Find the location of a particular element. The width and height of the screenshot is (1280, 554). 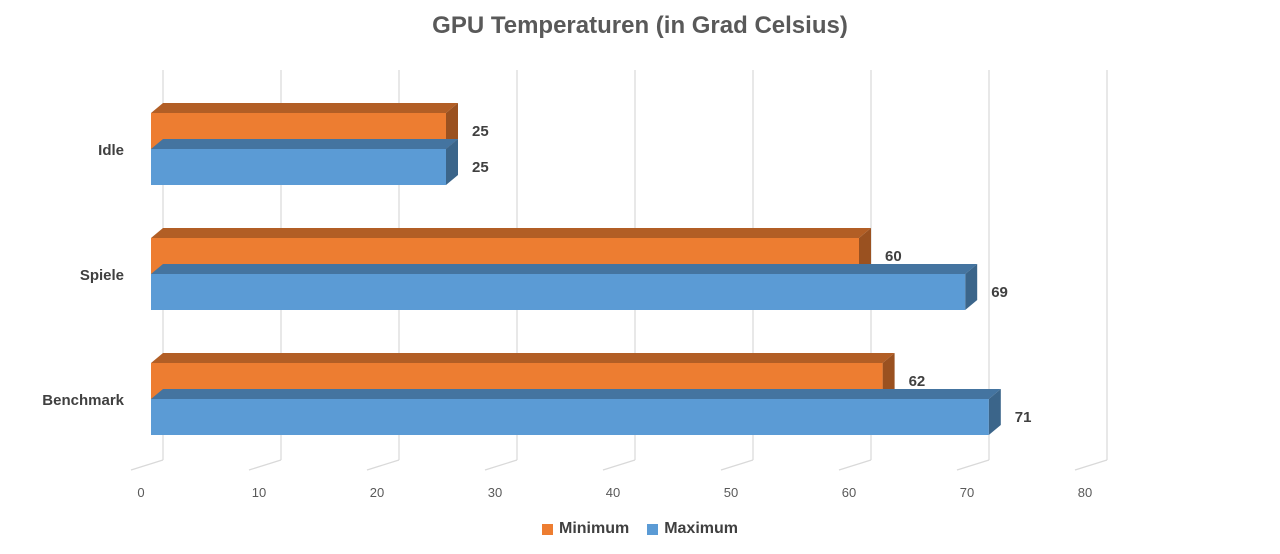

x-tick-label: 40 is located at coordinates (613, 492).